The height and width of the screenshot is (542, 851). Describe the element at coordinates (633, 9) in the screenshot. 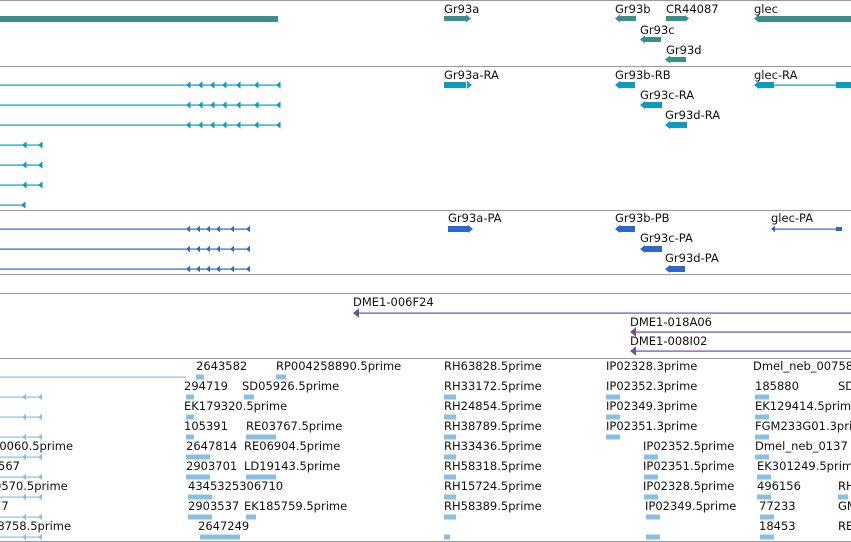

I see `gene-label-gr93b: Gr93b` at that location.